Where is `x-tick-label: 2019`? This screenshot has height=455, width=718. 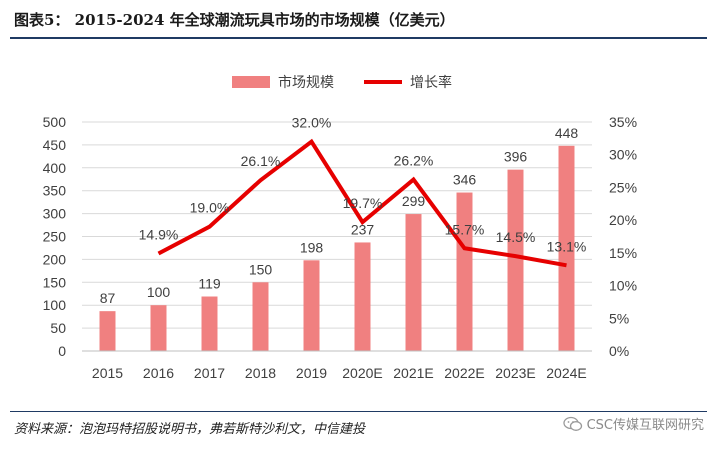
x-tick-label: 2019 is located at coordinates (311, 373).